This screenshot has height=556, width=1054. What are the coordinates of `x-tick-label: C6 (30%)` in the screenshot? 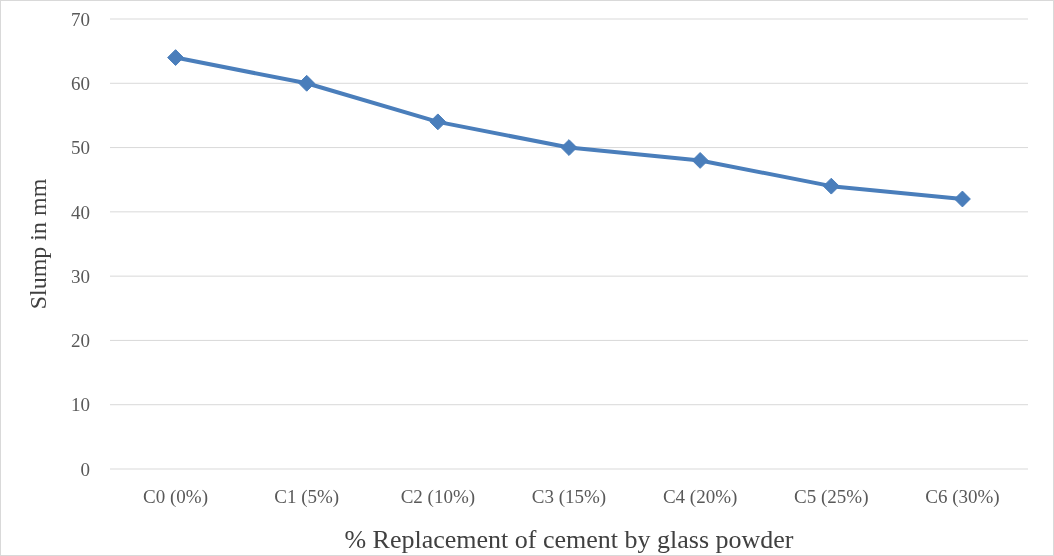 It's located at (962, 497).